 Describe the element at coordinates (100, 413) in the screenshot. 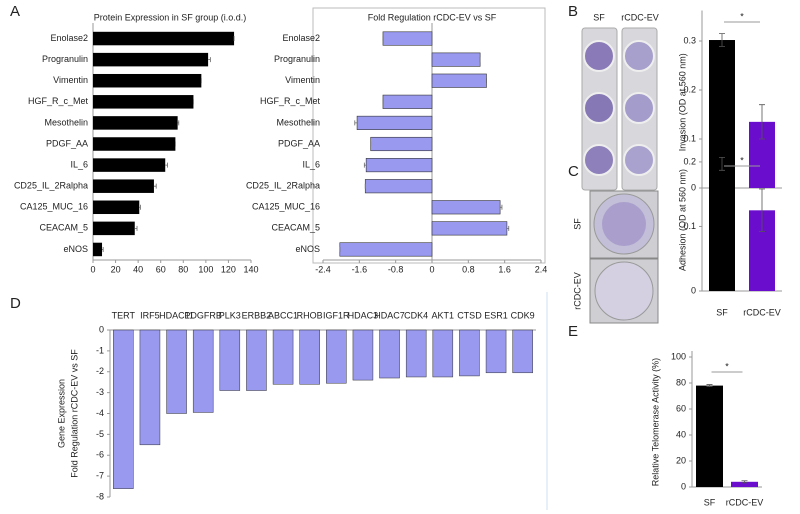

I see `y-tick-label: -4` at that location.